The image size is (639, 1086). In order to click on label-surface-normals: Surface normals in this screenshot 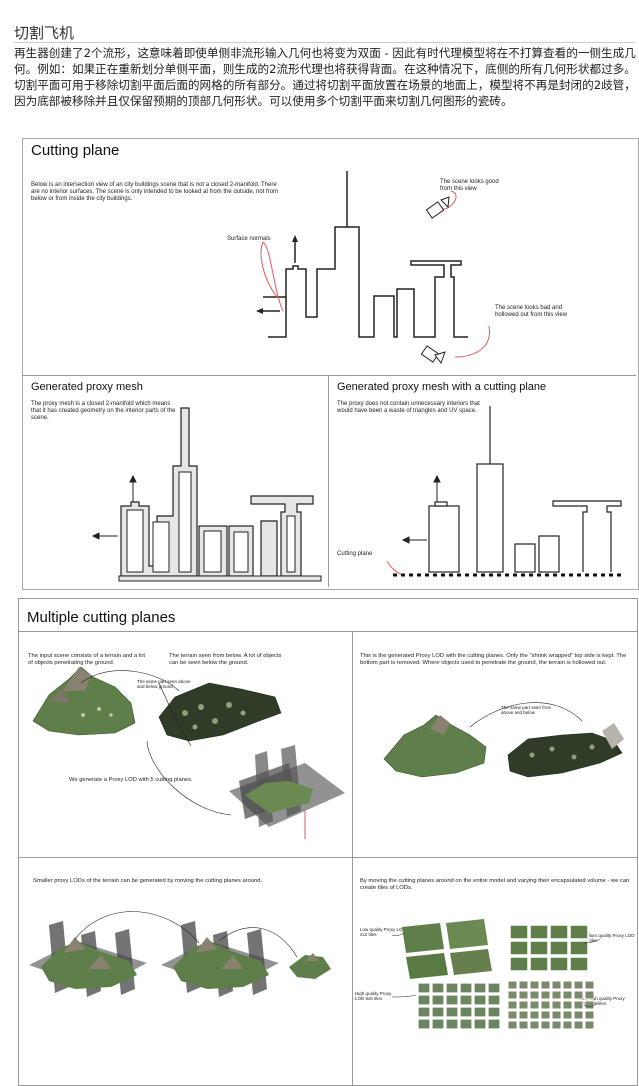, I will do `click(249, 239)`.